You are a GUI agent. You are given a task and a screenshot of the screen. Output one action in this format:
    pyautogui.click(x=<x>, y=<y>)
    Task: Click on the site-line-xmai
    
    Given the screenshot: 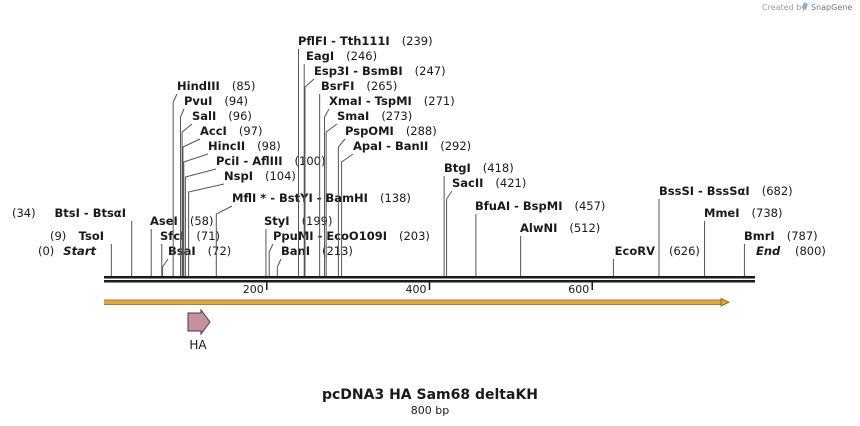 What is the action you would take?
    pyautogui.click(x=327, y=192)
    